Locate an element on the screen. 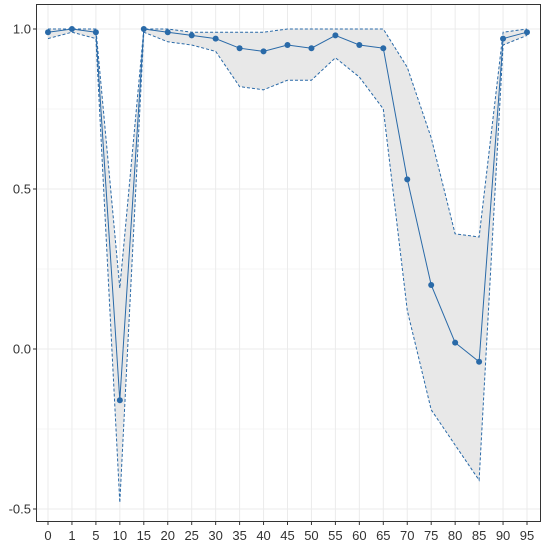 The height and width of the screenshot is (548, 550). x-tick-label: 85 is located at coordinates (479, 535).